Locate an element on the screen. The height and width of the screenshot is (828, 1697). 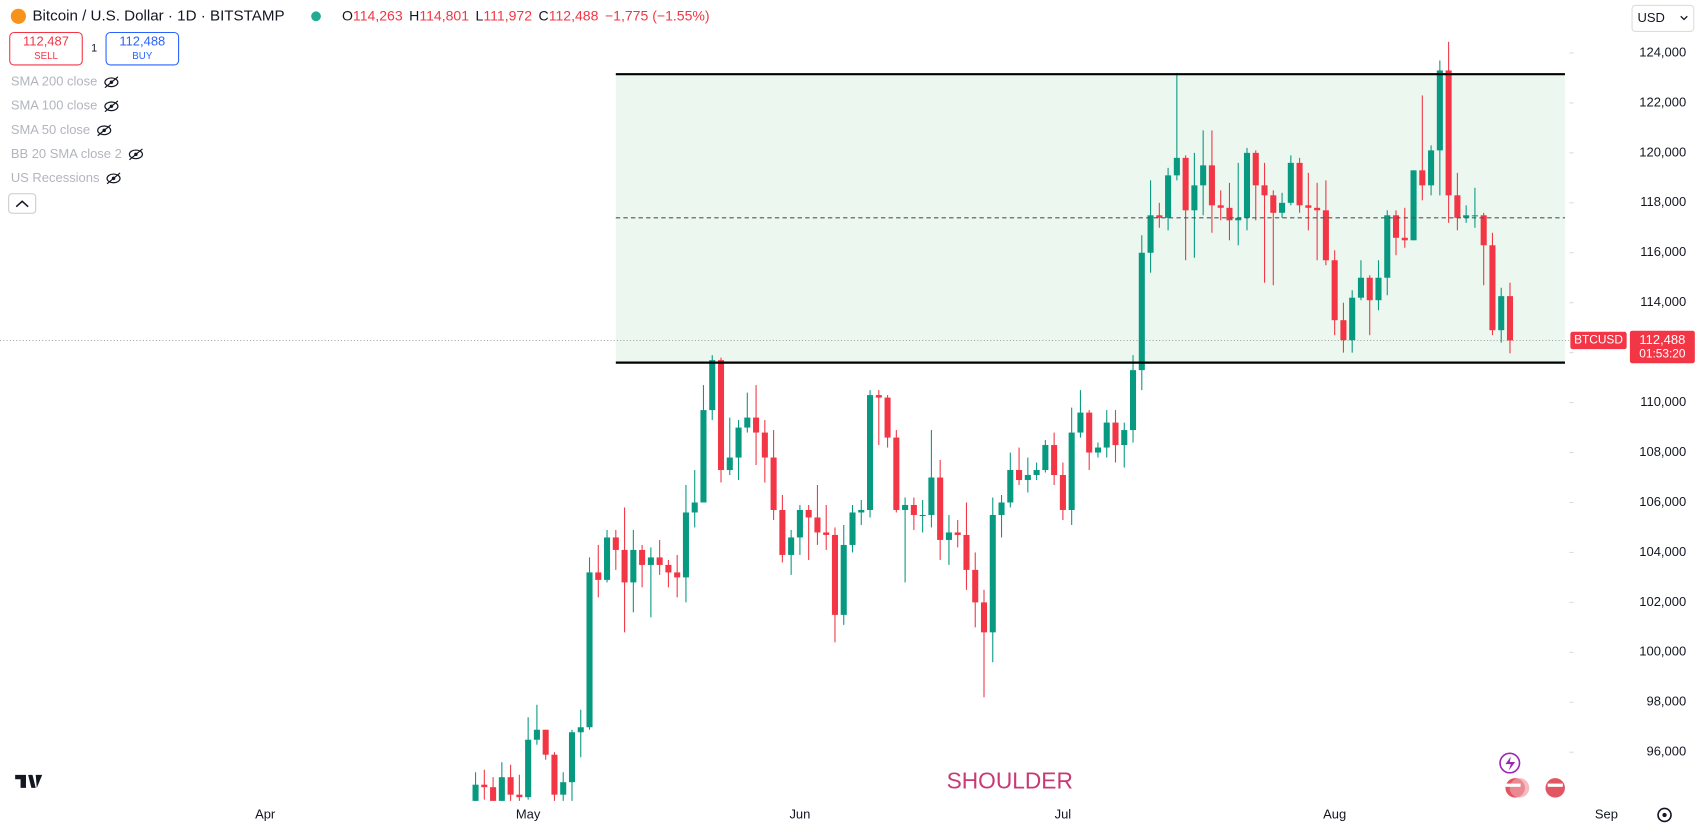
gear-center is located at coordinates (1664, 815).